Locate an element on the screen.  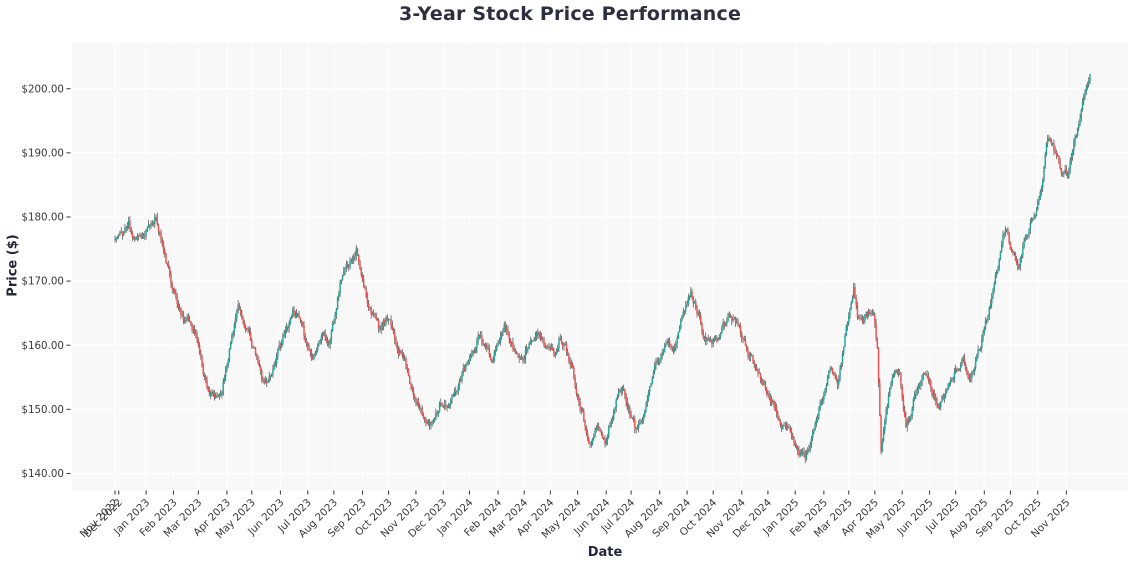
x-axis-title: Date is located at coordinates (605, 552).